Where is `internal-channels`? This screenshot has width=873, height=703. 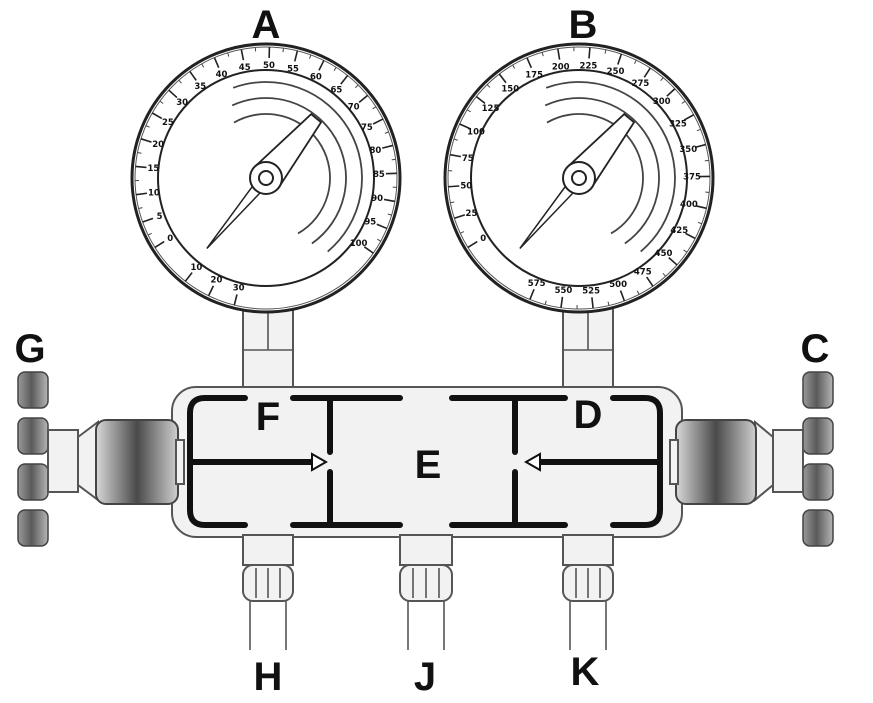 internal-channels is located at coordinates (425, 461).